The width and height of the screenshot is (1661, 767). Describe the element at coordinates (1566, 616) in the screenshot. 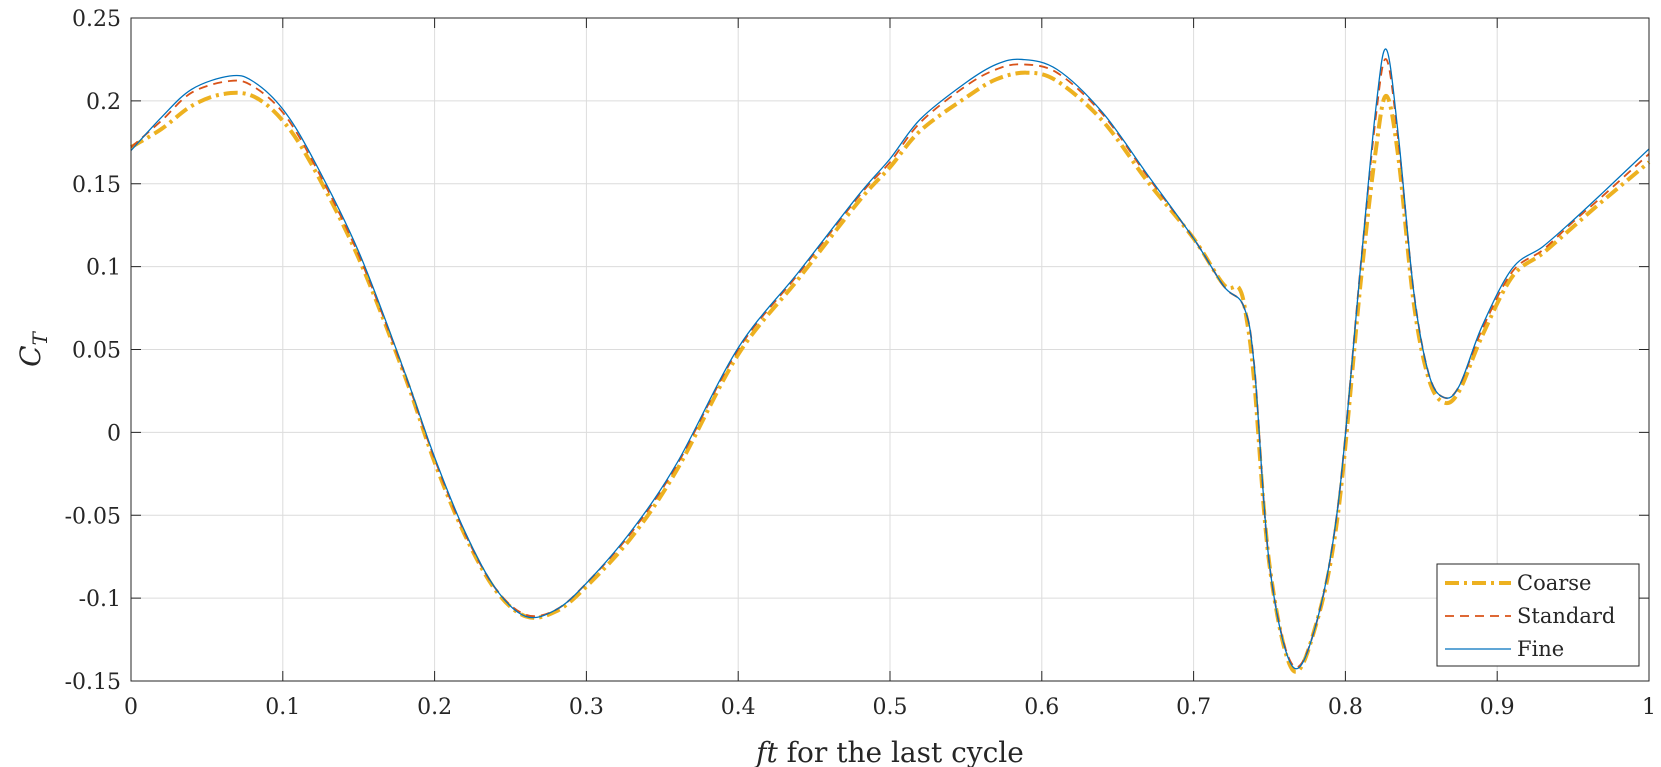

I see `legend-label-standard: Standard` at that location.